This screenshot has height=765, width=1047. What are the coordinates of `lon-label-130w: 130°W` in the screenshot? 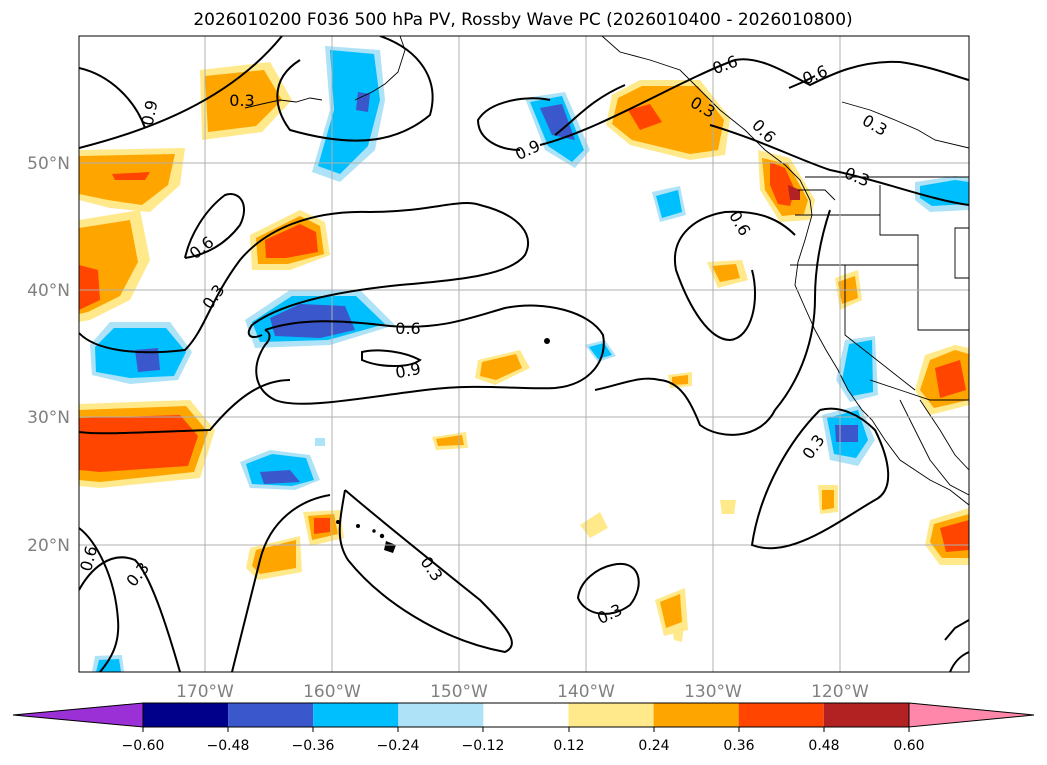 It's located at (713, 692).